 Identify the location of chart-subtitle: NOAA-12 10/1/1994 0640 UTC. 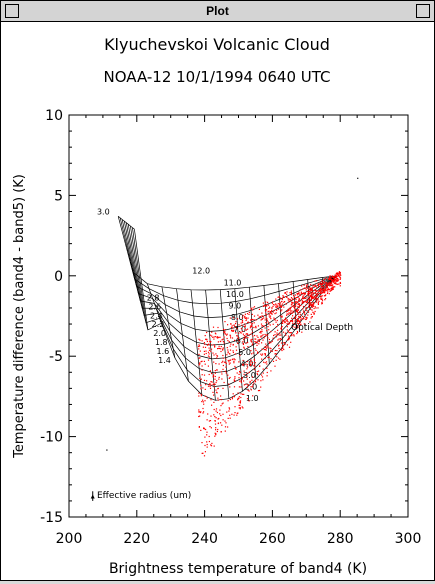
(217, 77).